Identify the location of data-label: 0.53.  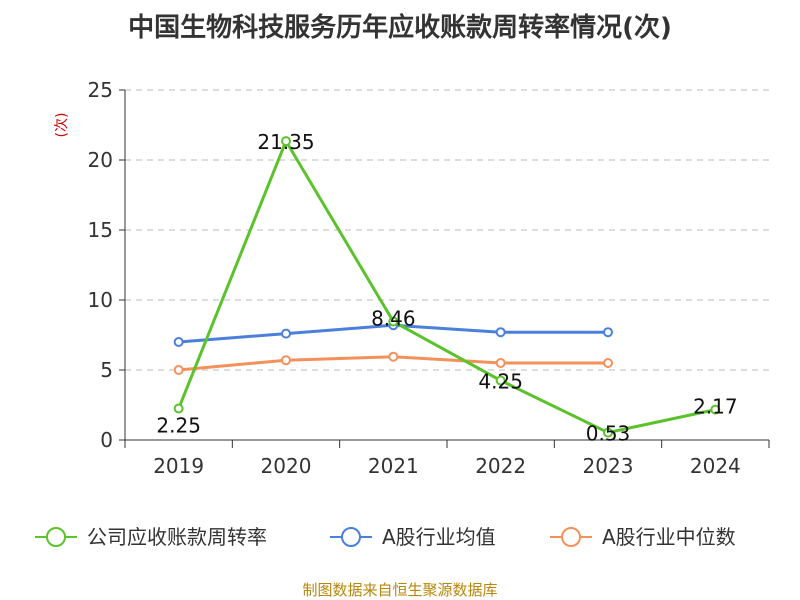
(608, 434).